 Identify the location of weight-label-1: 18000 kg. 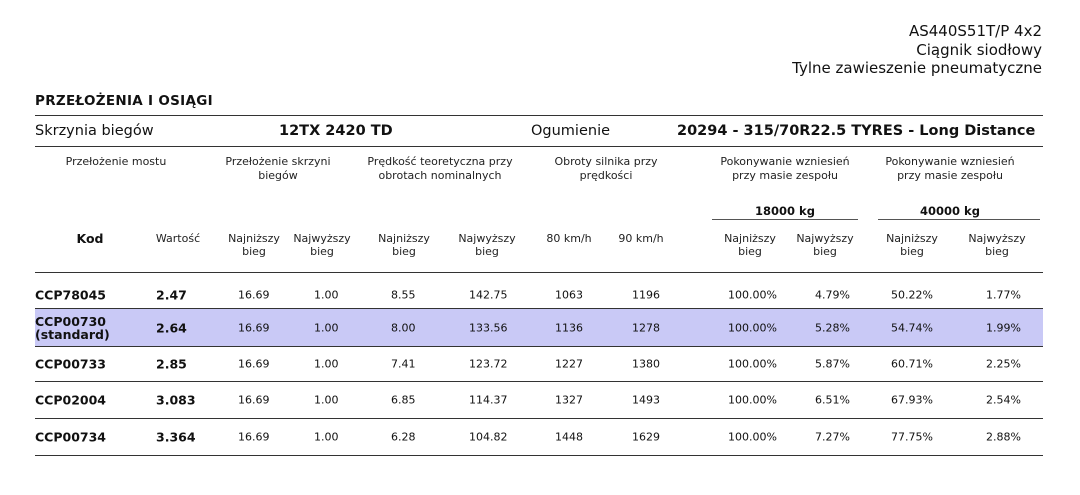
(785, 211).